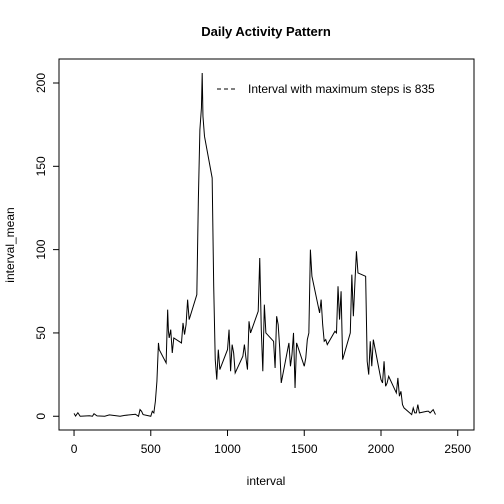  What do you see at coordinates (227, 449) in the screenshot?
I see `x-tick-label: 1000` at bounding box center [227, 449].